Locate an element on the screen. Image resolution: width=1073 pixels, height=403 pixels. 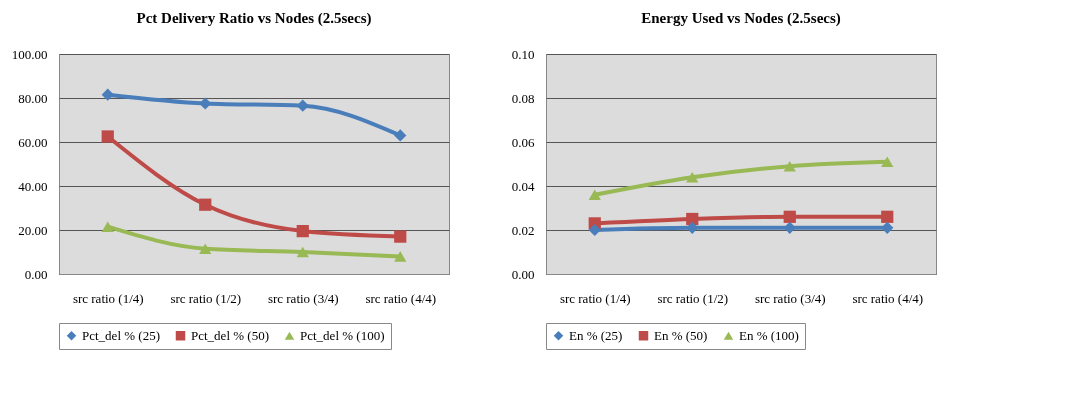
y-tick-label: 80.00 is located at coordinates (33, 98).